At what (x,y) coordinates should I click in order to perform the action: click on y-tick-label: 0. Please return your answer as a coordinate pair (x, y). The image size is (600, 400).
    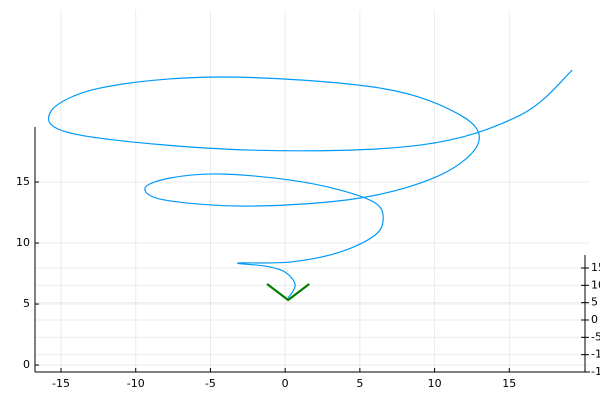
    Looking at the image, I should click on (26, 364).